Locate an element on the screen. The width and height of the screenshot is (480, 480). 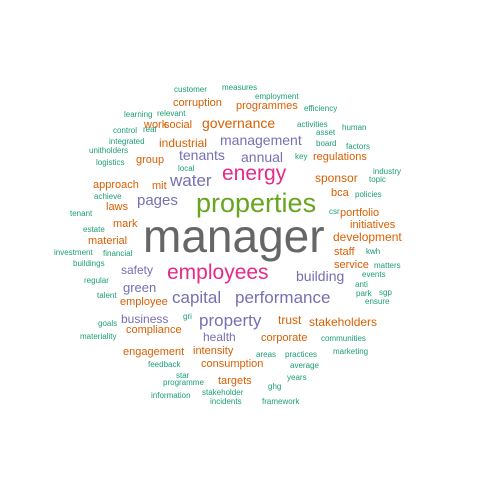
word-staff: staff is located at coordinates (344, 252).